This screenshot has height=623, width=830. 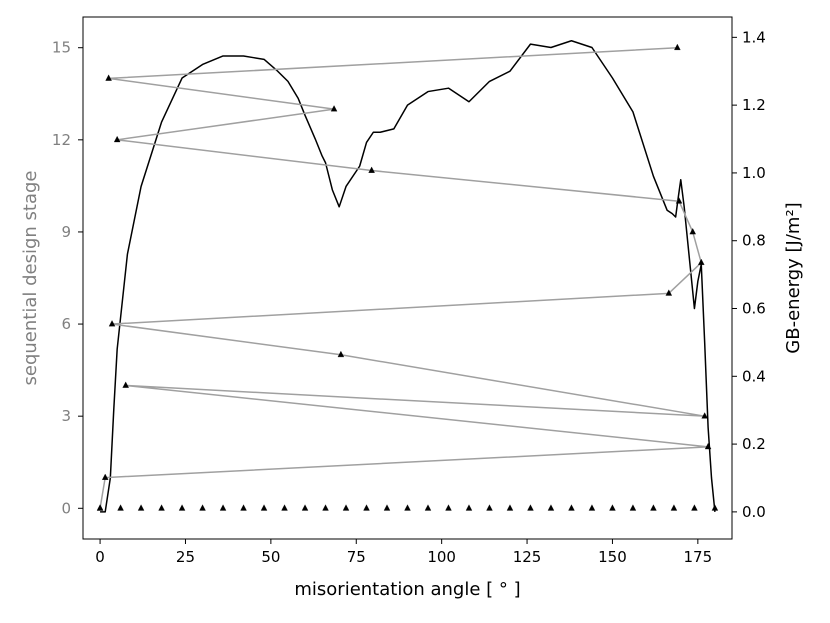 What do you see at coordinates (441, 557) in the screenshot?
I see `x-tick-label: 100` at bounding box center [441, 557].